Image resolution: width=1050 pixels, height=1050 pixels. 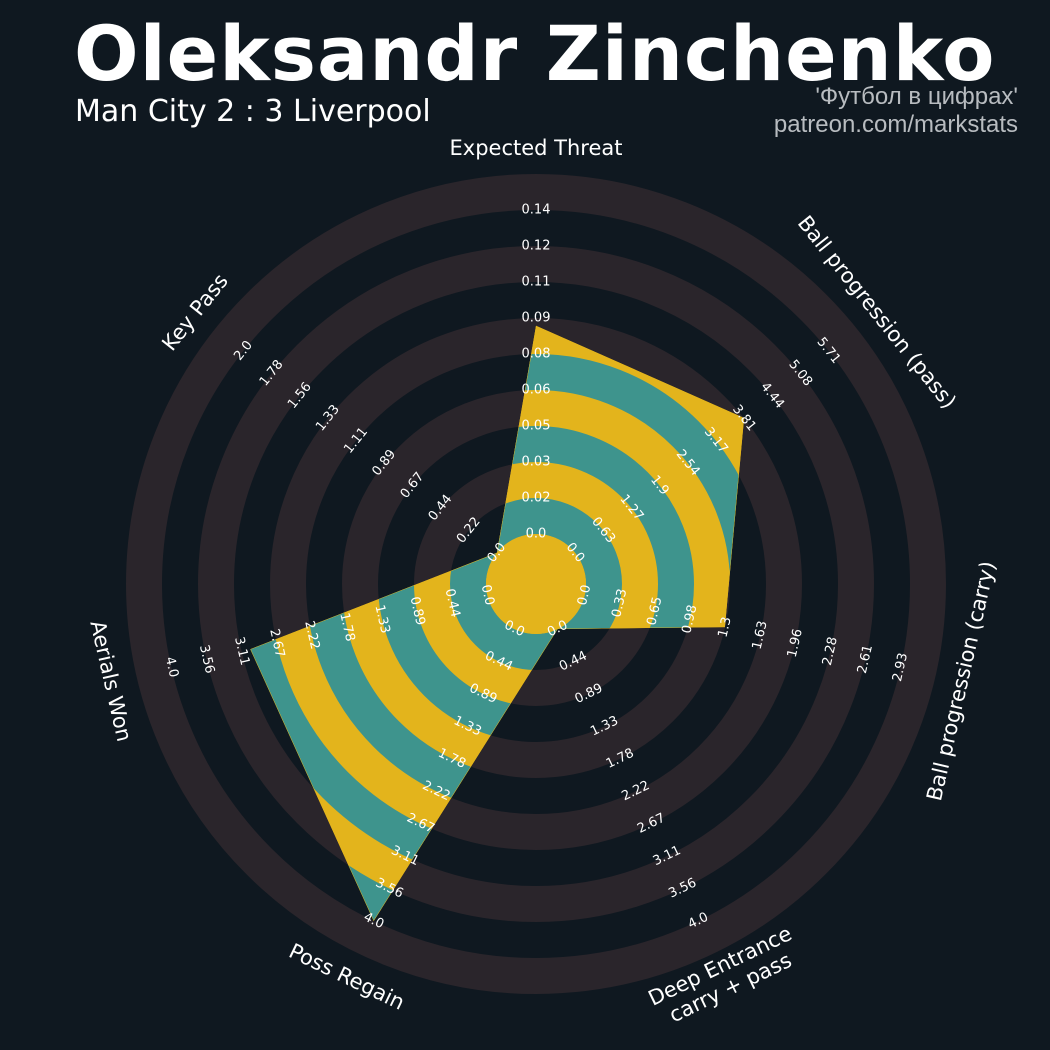 What do you see at coordinates (536, 210) in the screenshot?
I see `tick-label: 0.14` at bounding box center [536, 210].